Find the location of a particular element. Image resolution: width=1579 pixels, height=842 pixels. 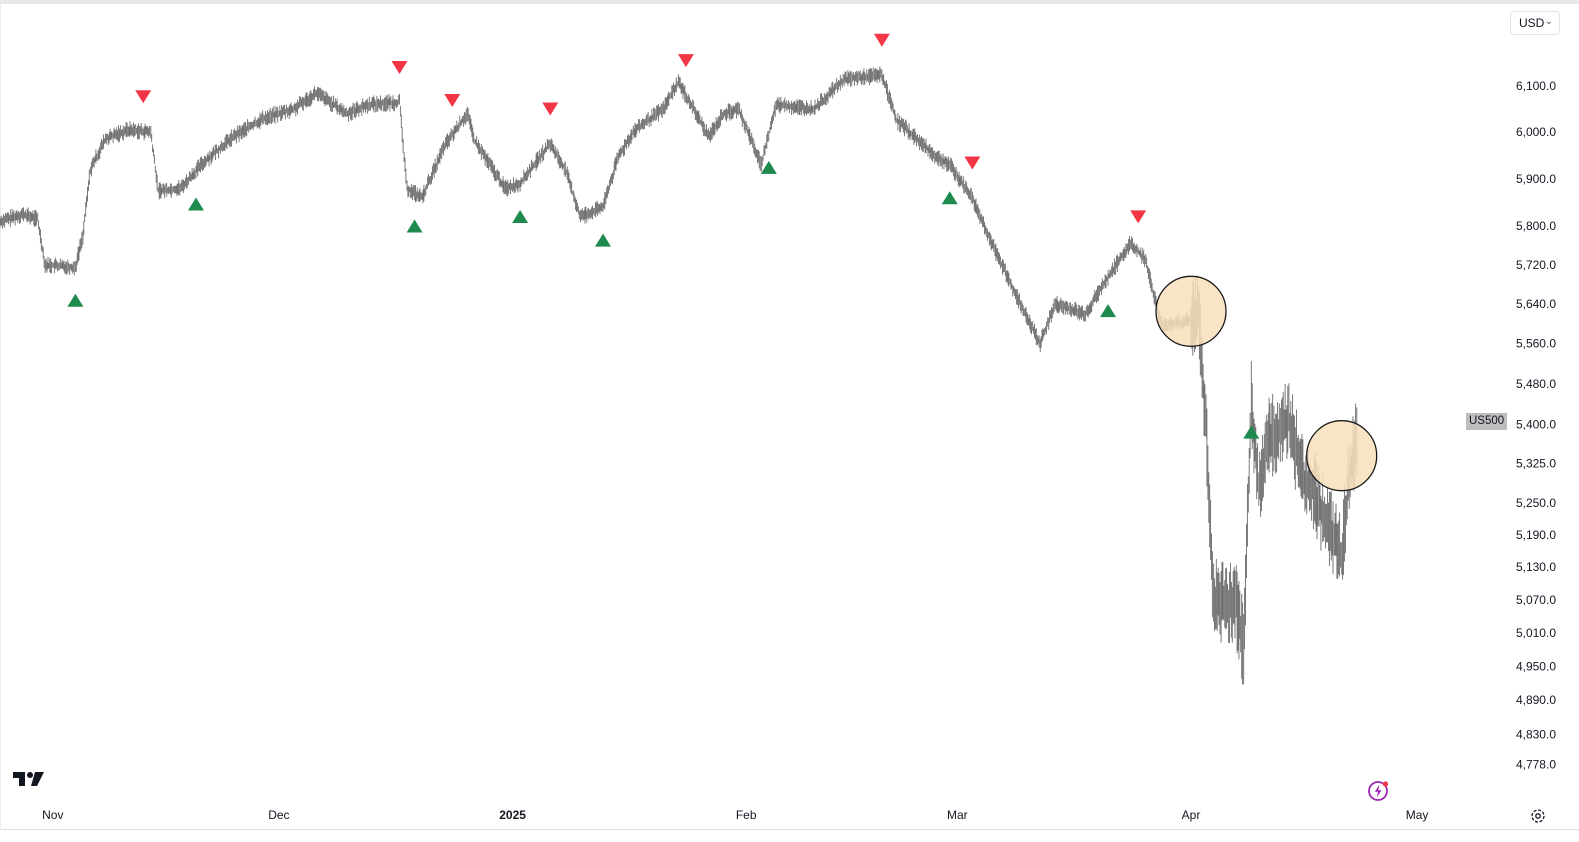

y-tick-label: 5,070.0 is located at coordinates (1536, 600).